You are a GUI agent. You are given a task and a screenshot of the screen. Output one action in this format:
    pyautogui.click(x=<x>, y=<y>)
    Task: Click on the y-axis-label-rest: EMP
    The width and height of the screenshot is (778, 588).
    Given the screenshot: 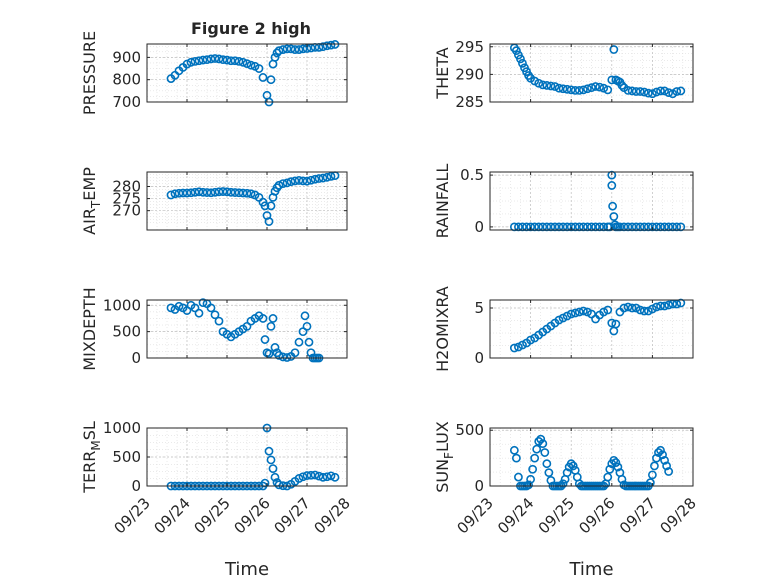 What is the action you would take?
    pyautogui.click(x=89, y=184)
    